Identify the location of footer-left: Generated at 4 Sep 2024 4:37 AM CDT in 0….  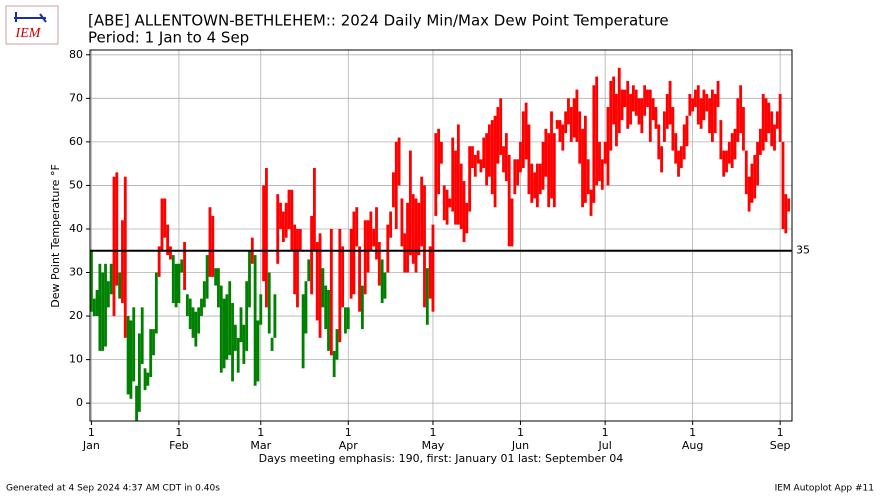
(113, 489).